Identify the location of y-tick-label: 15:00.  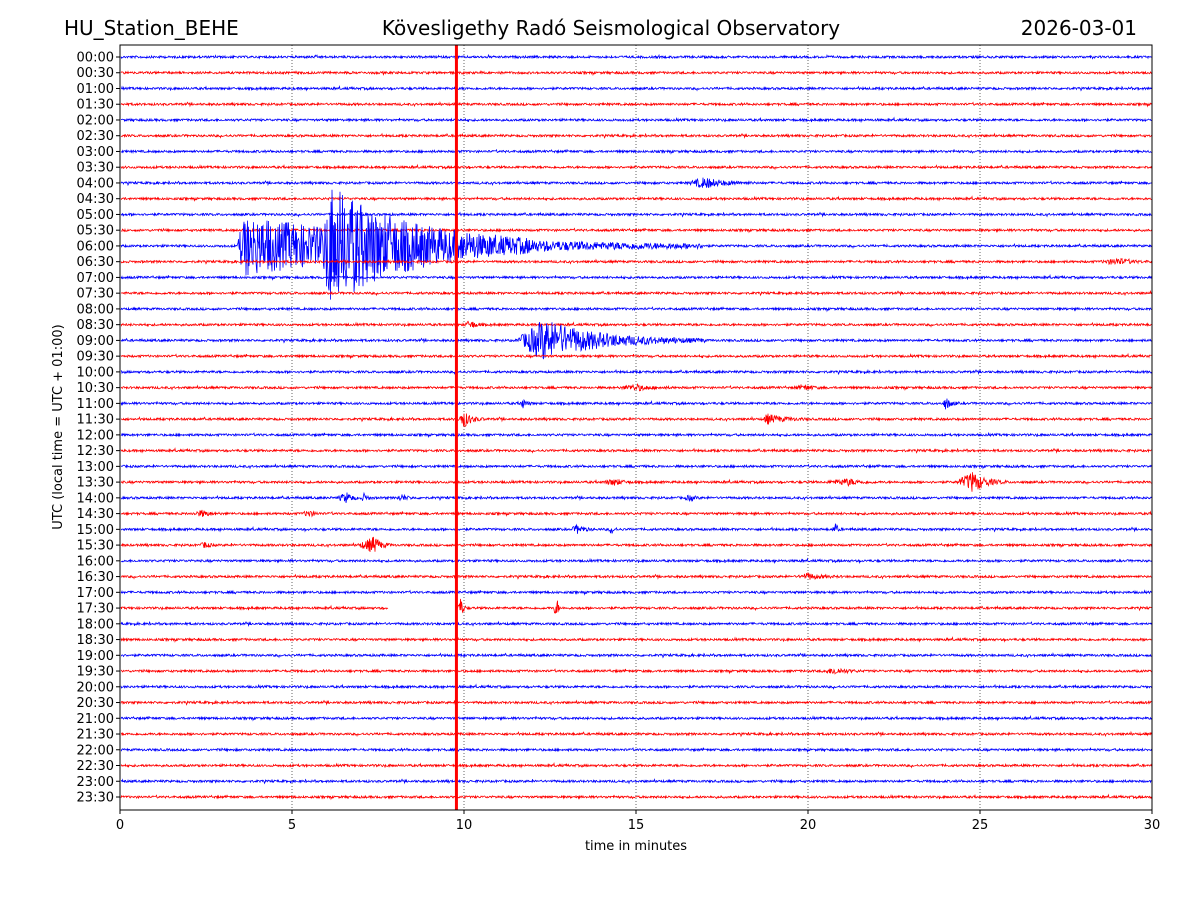
(95, 530).